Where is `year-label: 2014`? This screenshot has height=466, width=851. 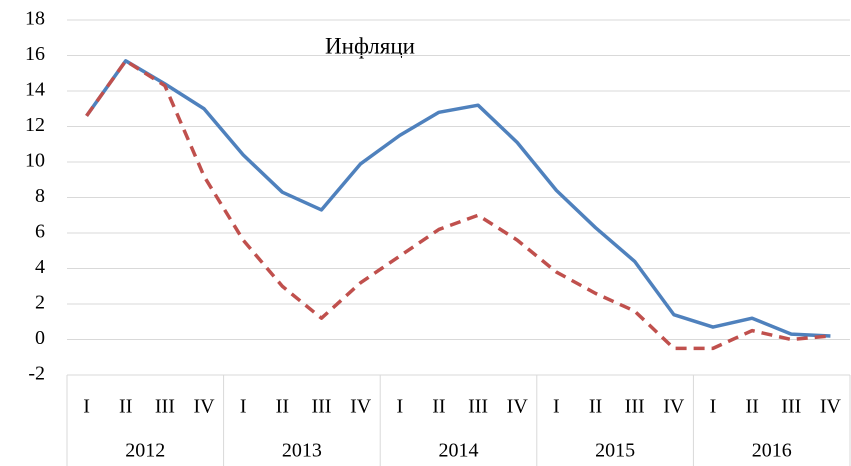
year-label: 2014 is located at coordinates (459, 451).